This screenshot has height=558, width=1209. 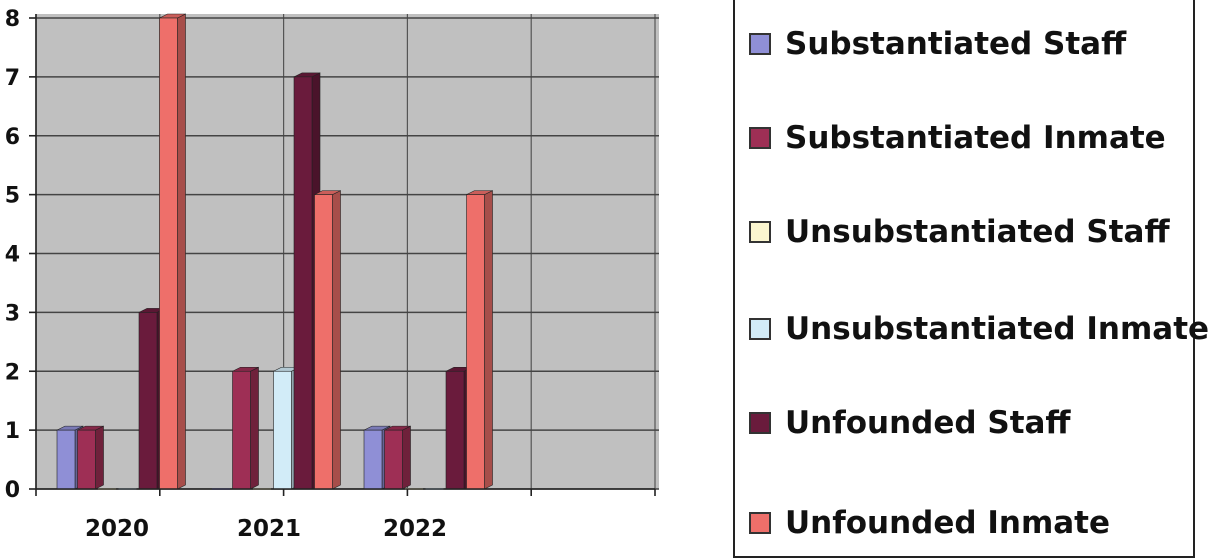 I want to click on legend-item: Unsubstantiated Staff, so click(x=959, y=232).